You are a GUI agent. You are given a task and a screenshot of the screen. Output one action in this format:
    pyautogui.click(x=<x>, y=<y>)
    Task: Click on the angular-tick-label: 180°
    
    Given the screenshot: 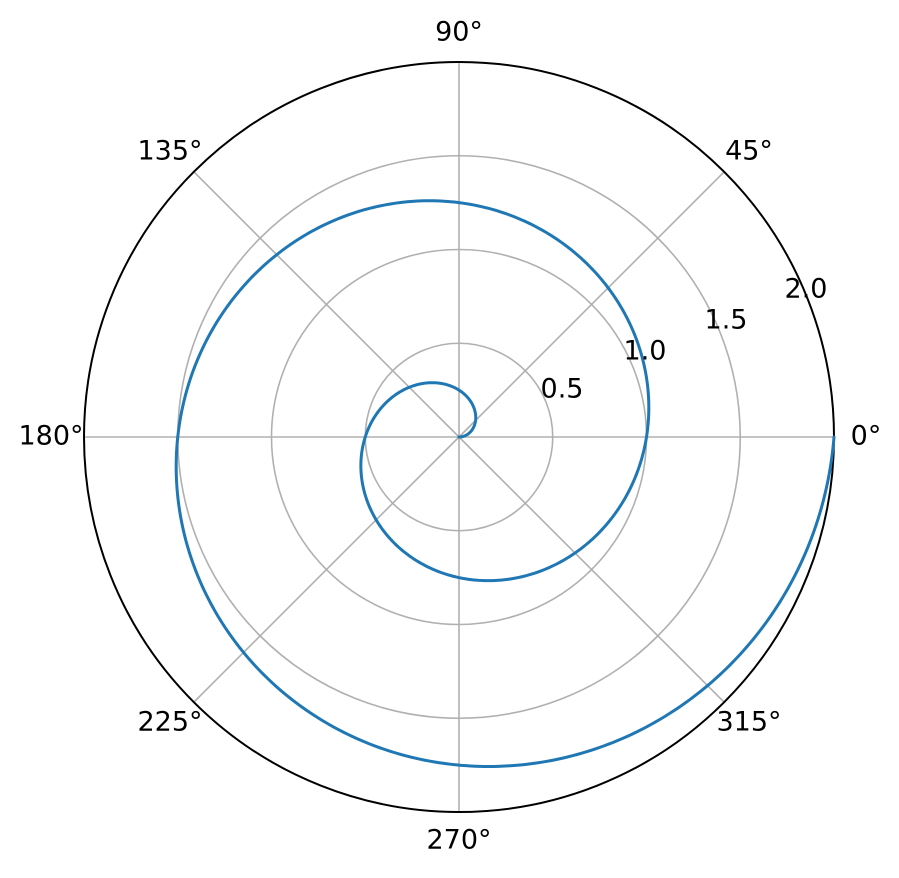 What is the action you would take?
    pyautogui.click(x=50, y=436)
    